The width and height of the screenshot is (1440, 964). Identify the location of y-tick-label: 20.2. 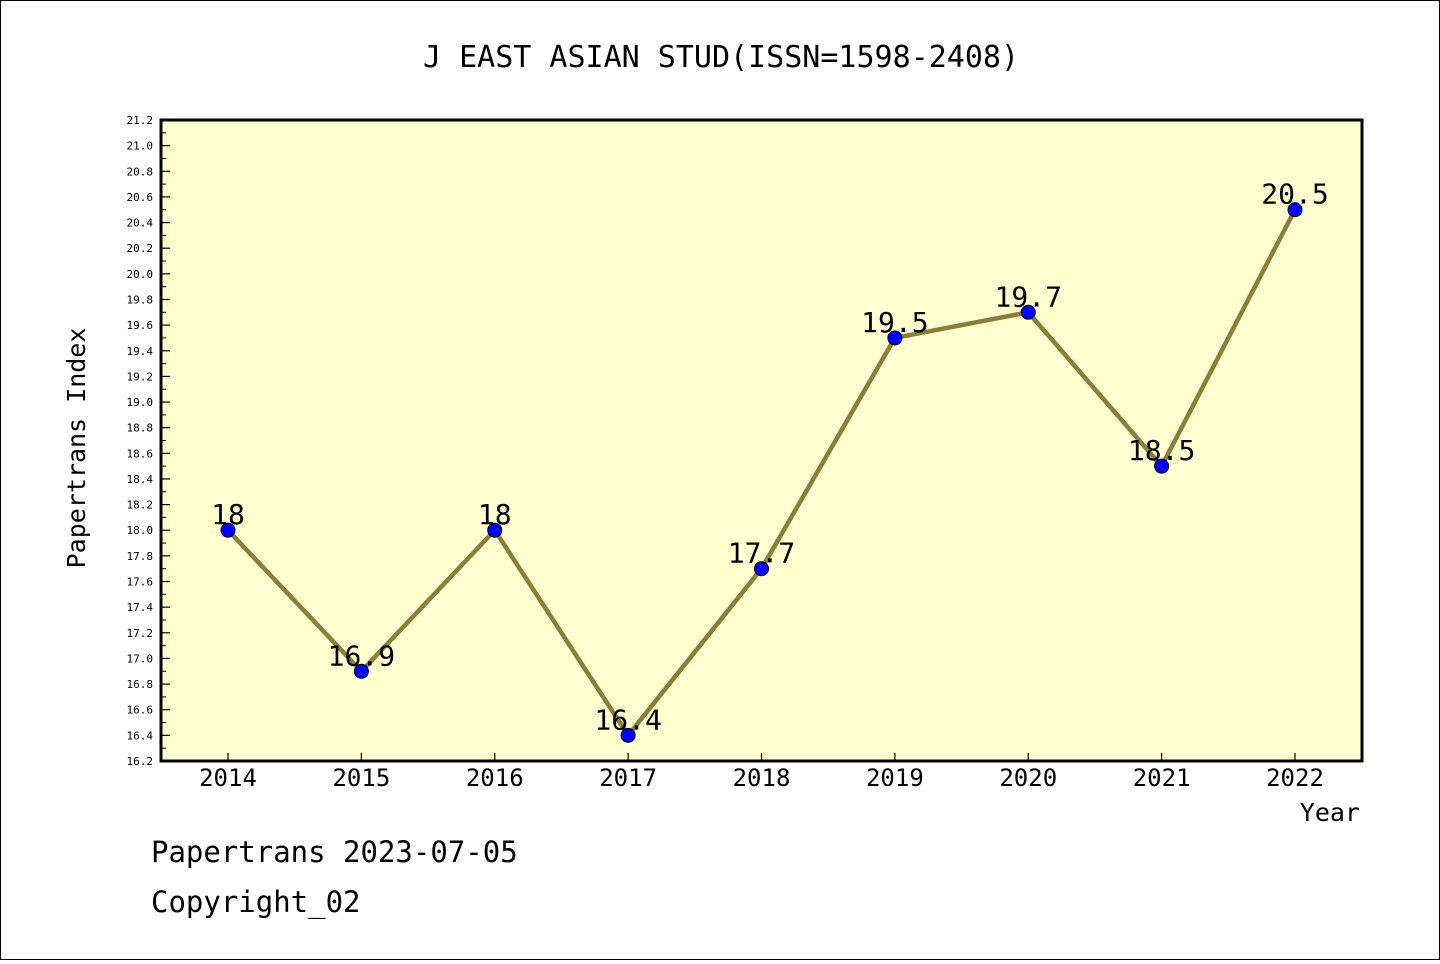
(140, 248).